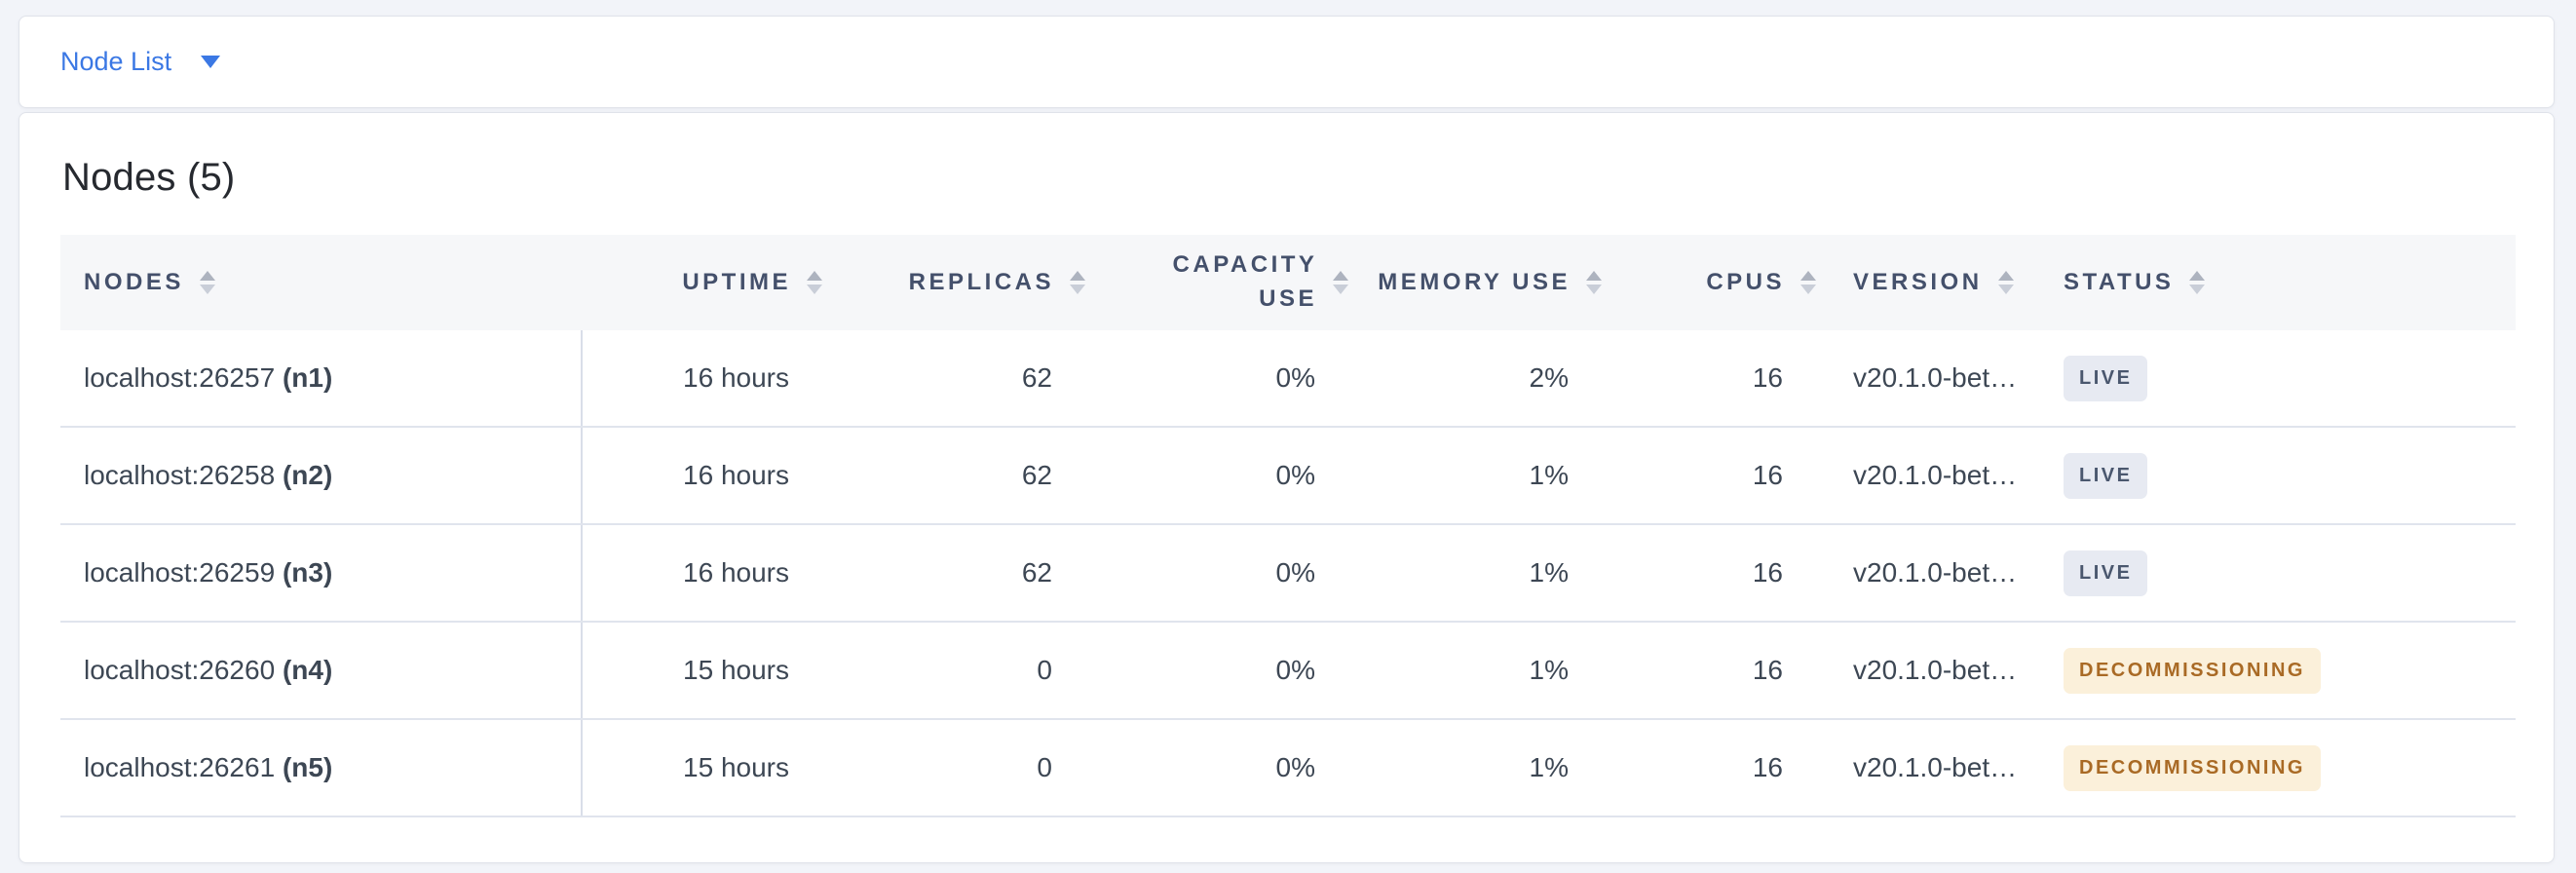  What do you see at coordinates (307, 670) in the screenshot?
I see `node-id: (n4)` at bounding box center [307, 670].